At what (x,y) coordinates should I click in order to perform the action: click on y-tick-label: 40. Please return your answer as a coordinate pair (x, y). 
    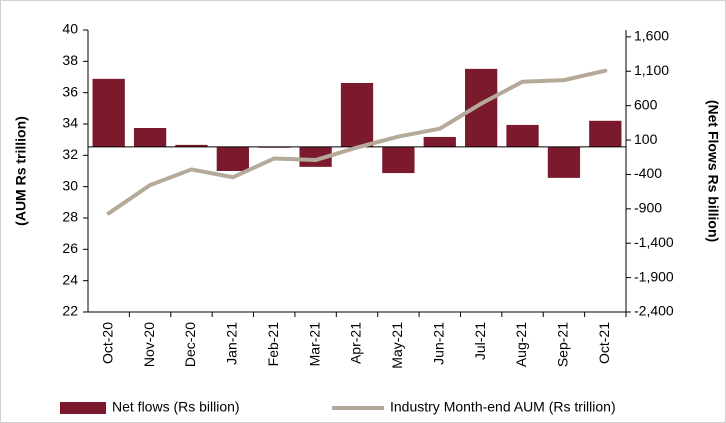
    Looking at the image, I should click on (70, 29).